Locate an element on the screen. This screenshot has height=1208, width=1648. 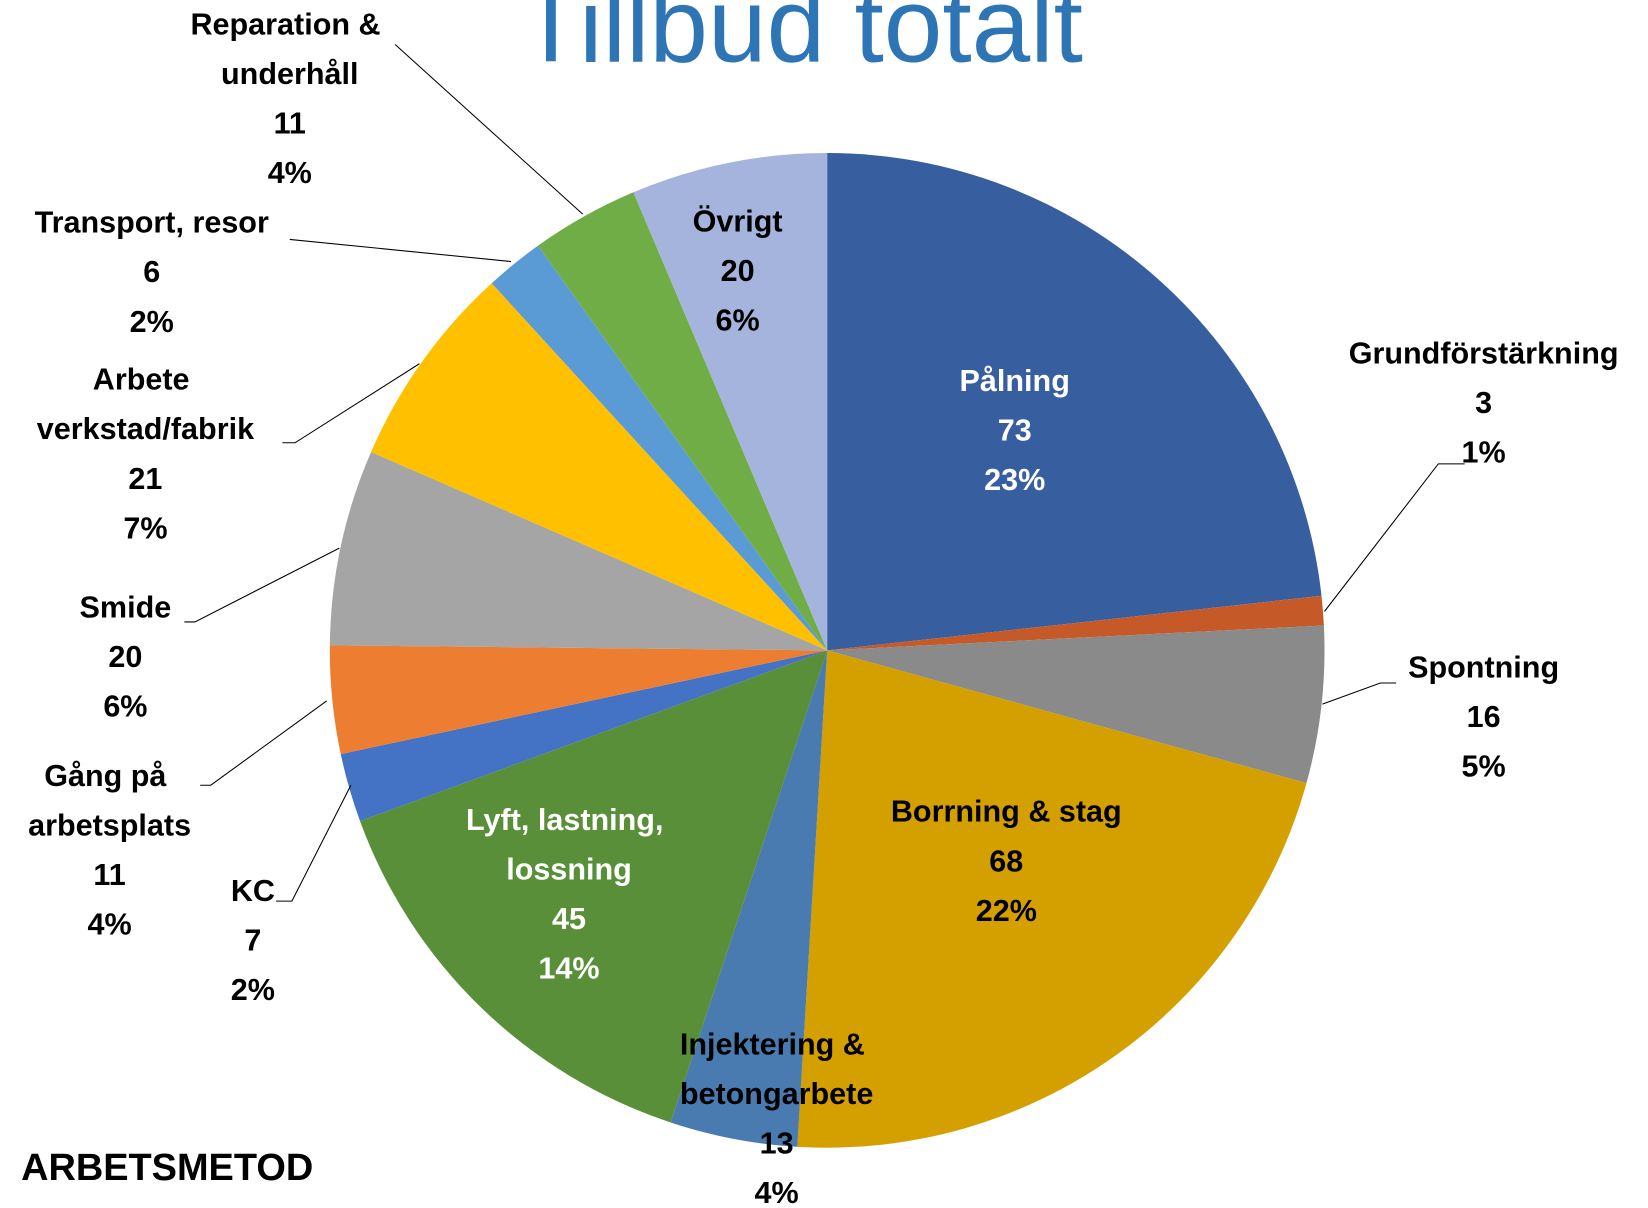
category-label: Spontning is located at coordinates (1483, 667).